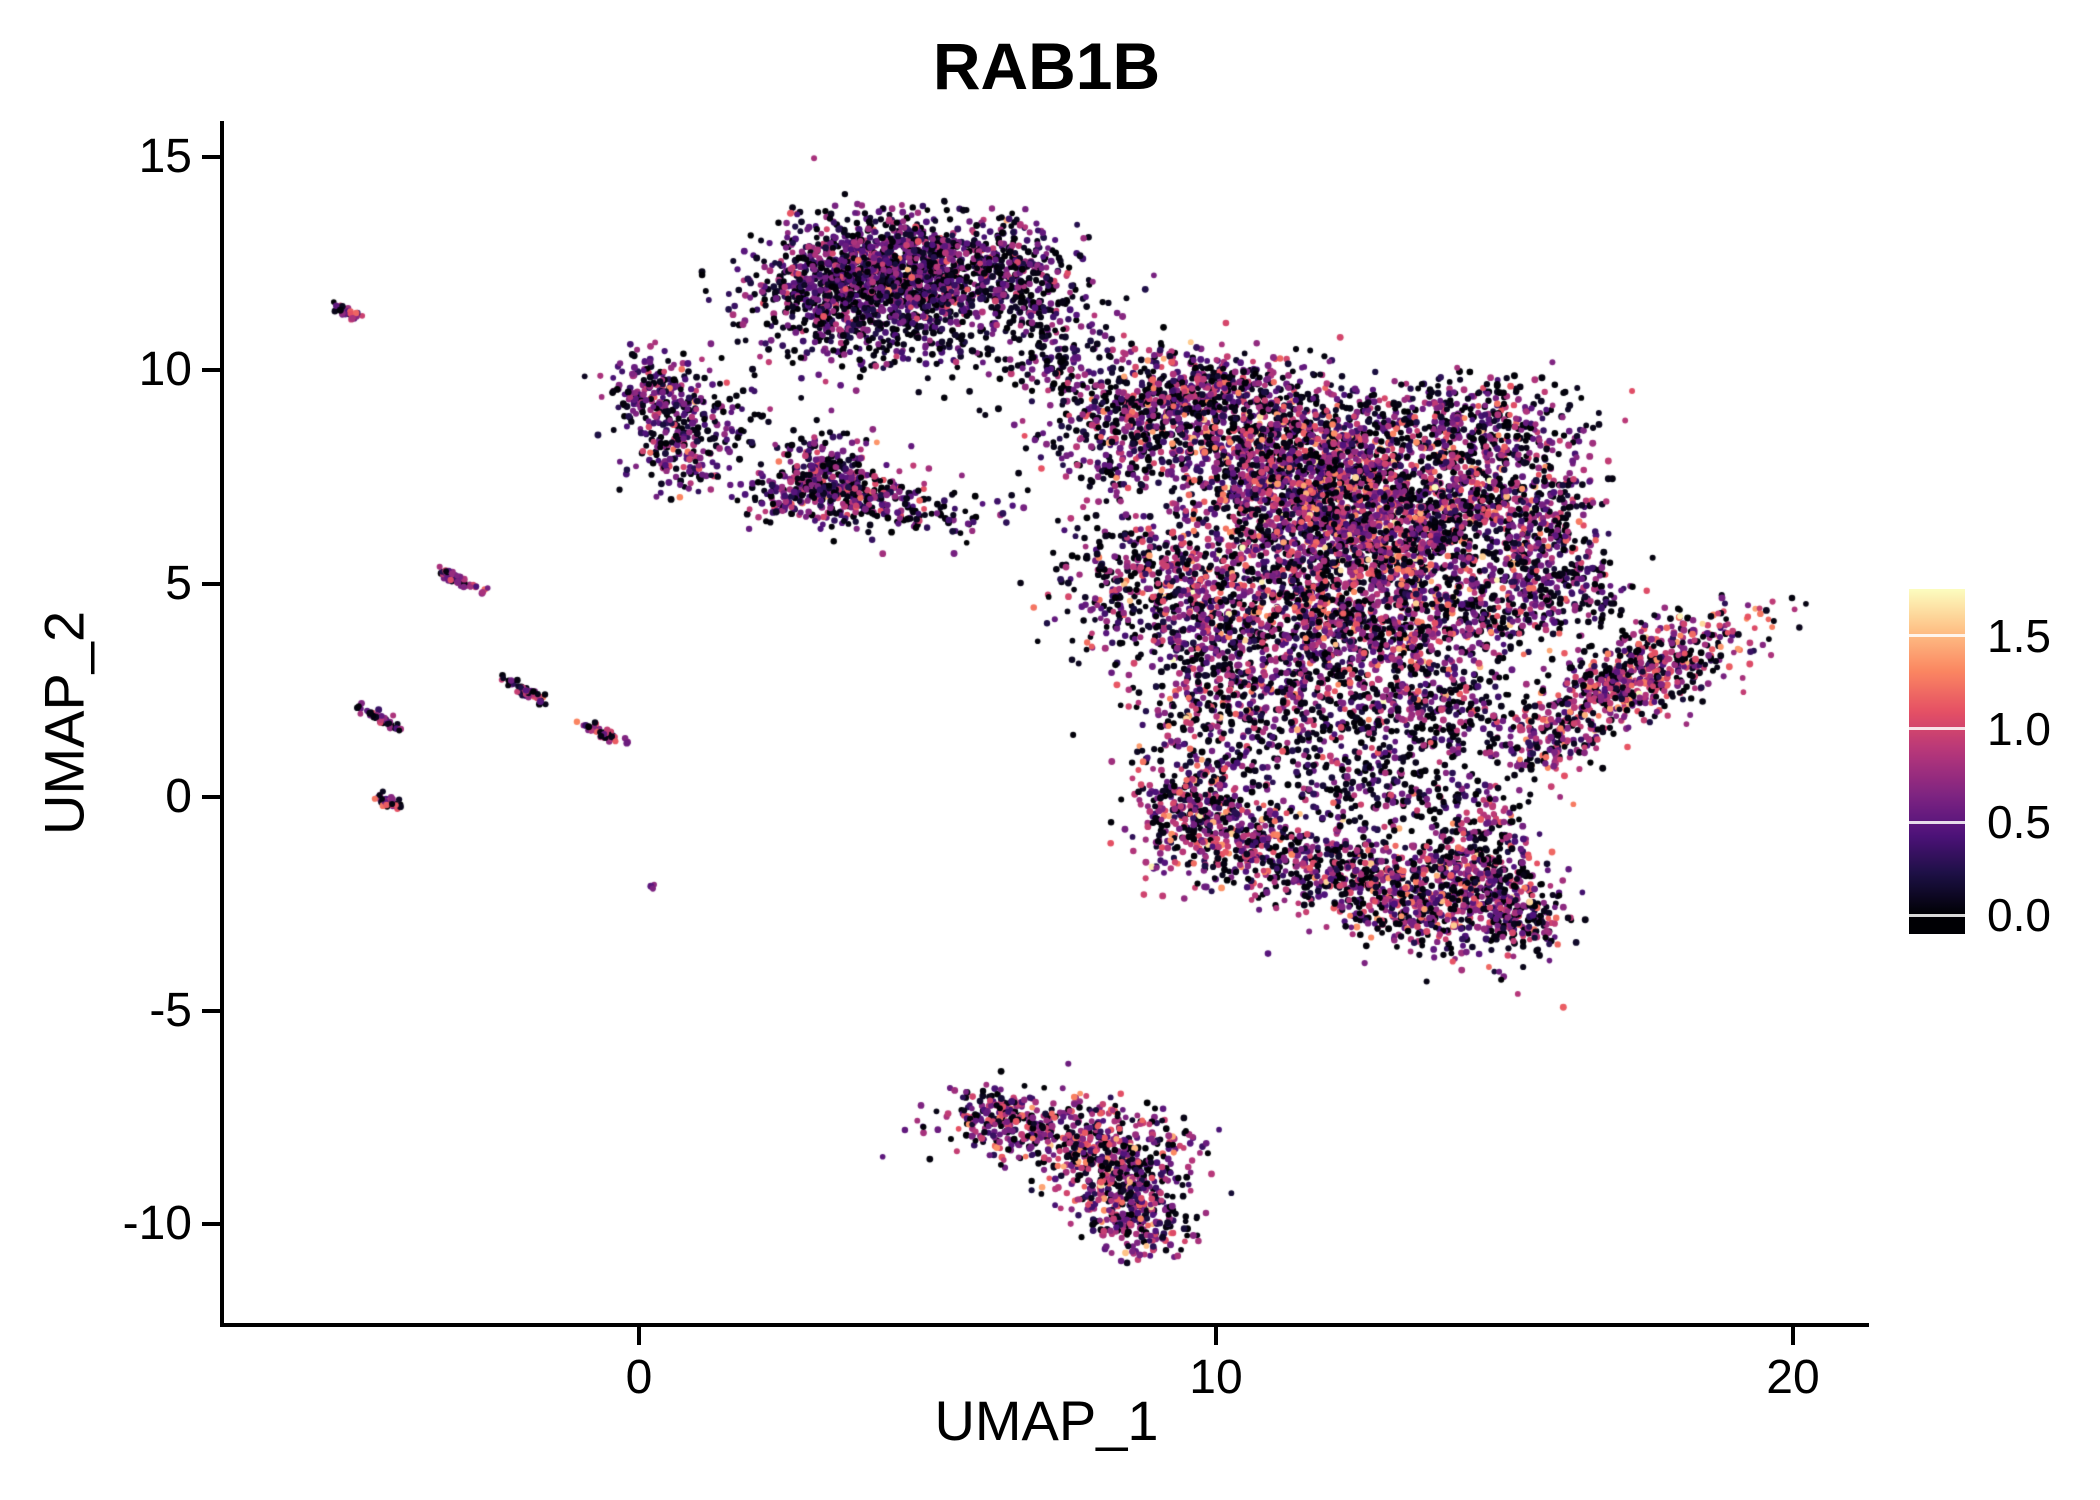  Describe the element at coordinates (157, 1223) in the screenshot. I see `y-tick-label: -10` at that location.